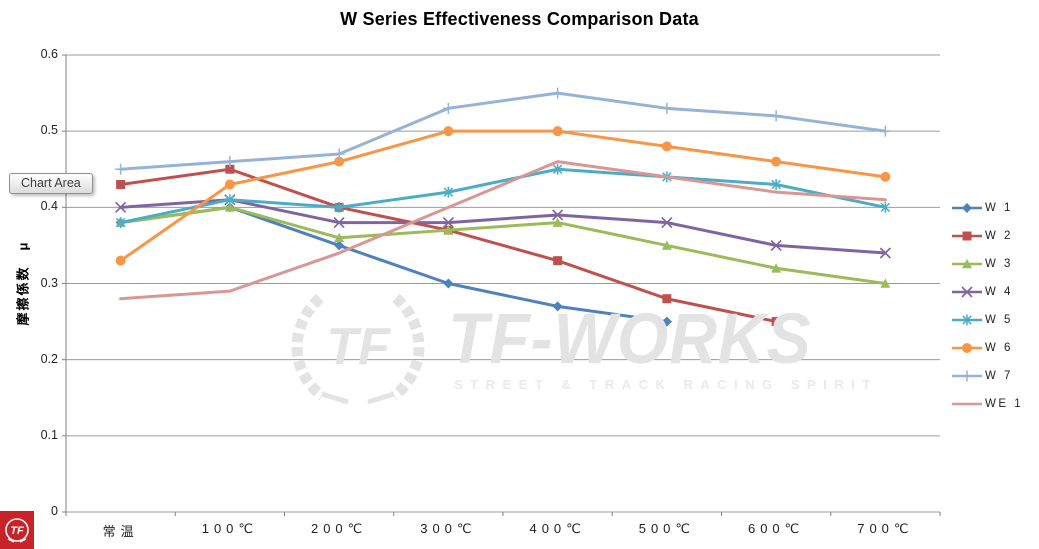 The width and height of the screenshot is (1039, 549). Describe the element at coordinates (49, 130) in the screenshot. I see `y-tick-label: 0.5` at that location.